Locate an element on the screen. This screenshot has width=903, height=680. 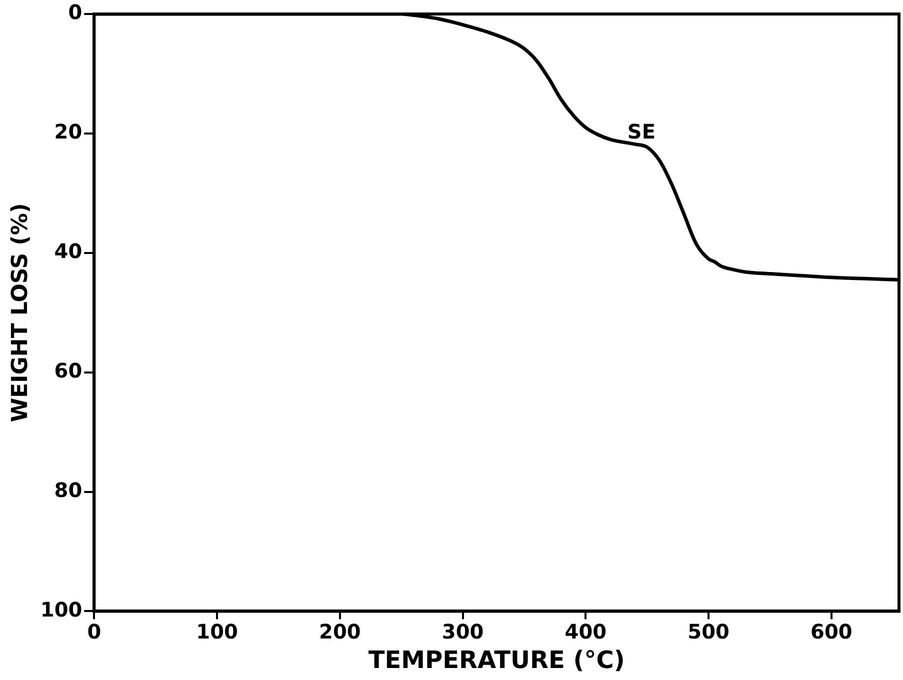
y-axis-title: WEIGHT LOSS (%) is located at coordinates (20, 312).